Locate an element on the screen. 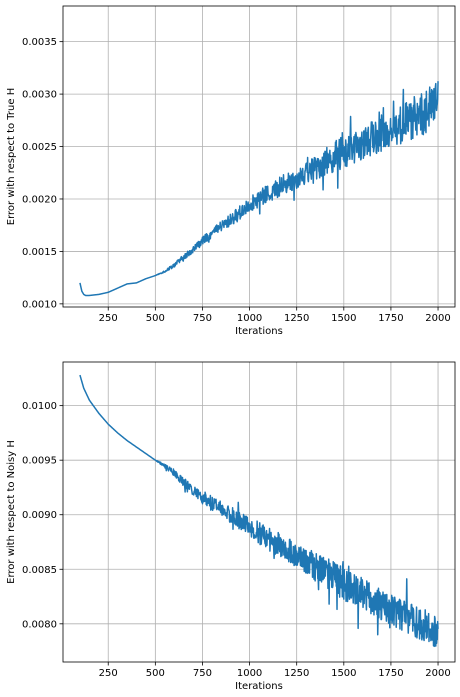  top-x-tick-label-750: 750 is located at coordinates (202, 318).